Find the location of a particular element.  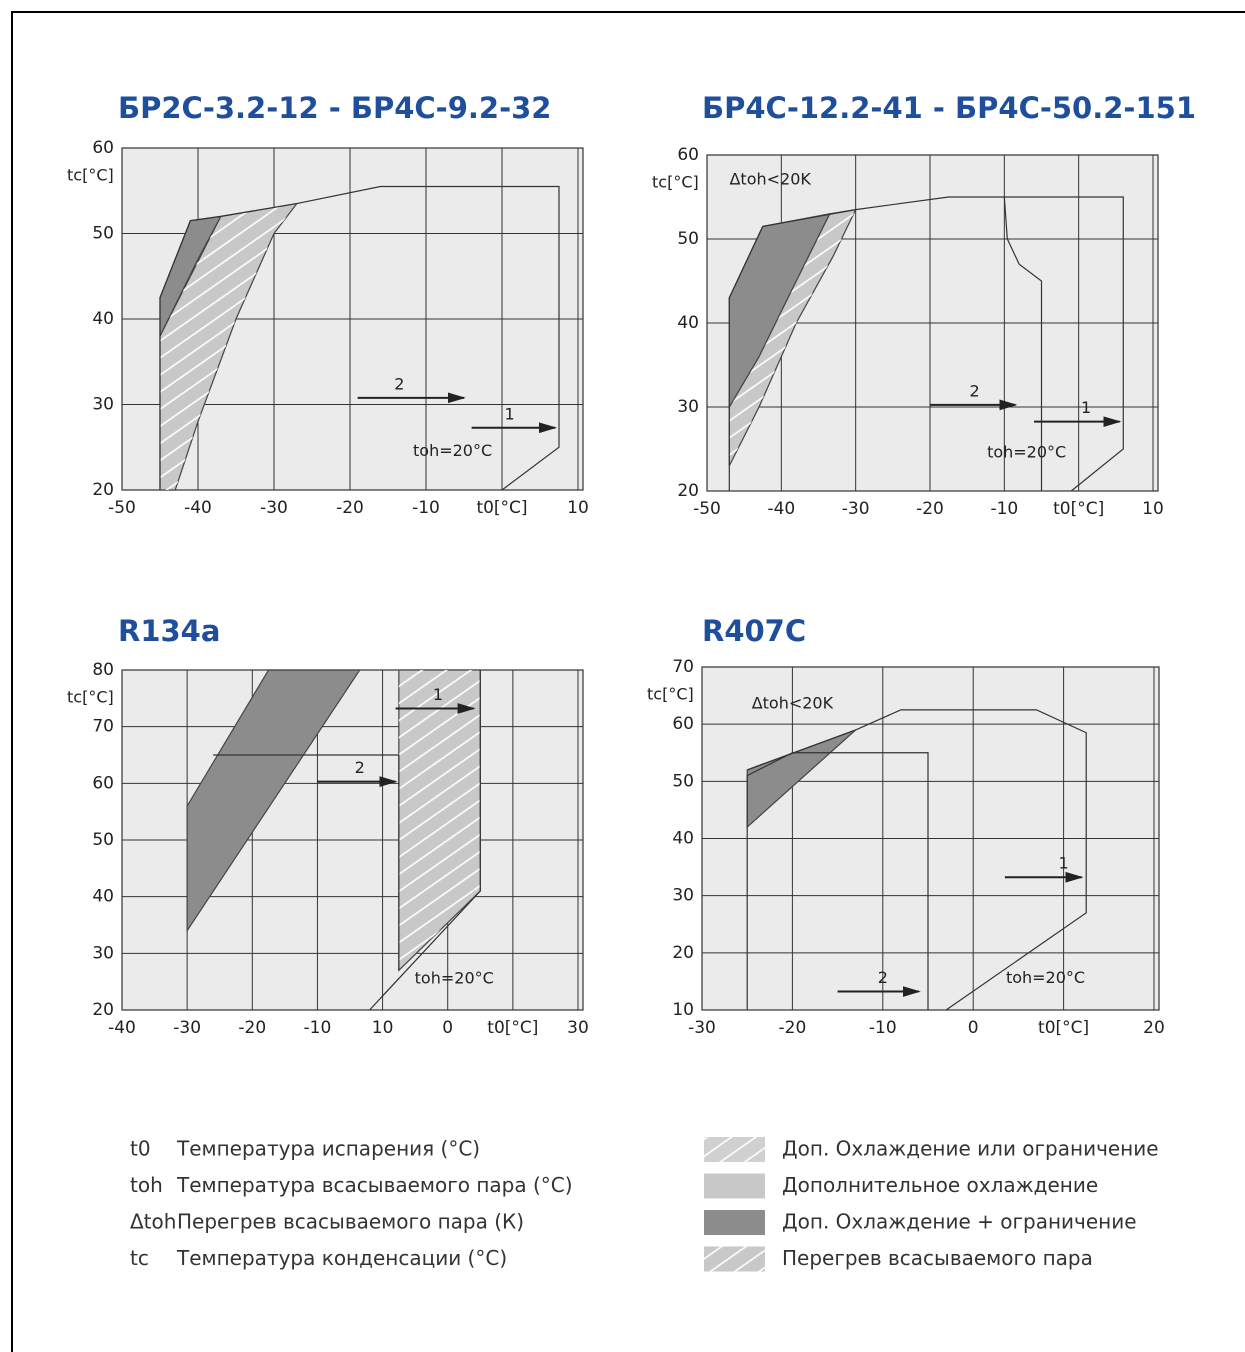

chart-title: R407C is located at coordinates (754, 631).